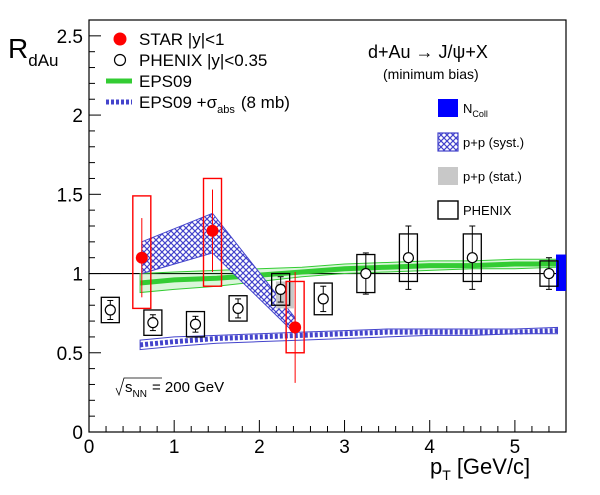  I want to click on eps09-abs-line, so click(348, 338).